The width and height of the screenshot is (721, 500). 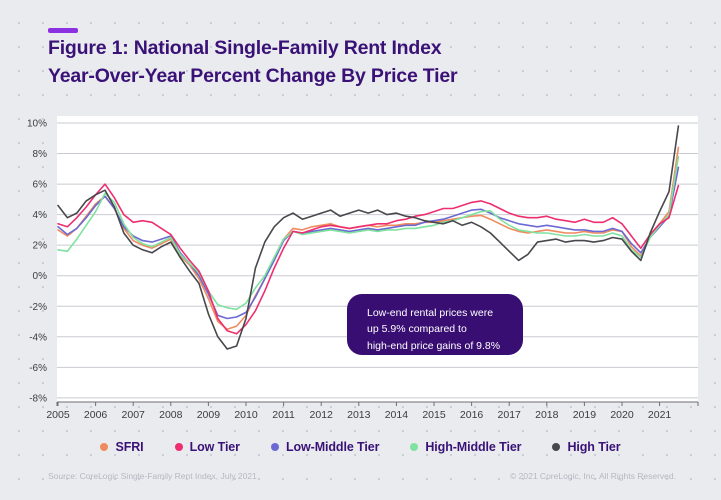 I want to click on x-axis-tick-label: 2021, so click(x=660, y=415).